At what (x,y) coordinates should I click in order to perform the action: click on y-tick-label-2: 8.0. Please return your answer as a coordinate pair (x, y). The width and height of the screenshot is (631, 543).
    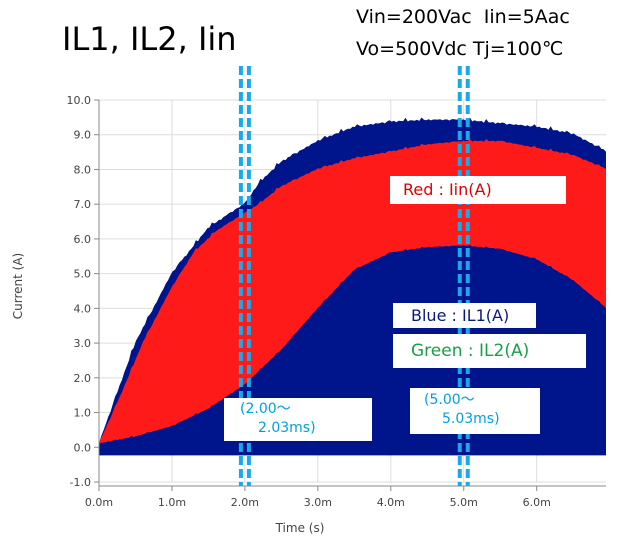
    Looking at the image, I should click on (83, 169).